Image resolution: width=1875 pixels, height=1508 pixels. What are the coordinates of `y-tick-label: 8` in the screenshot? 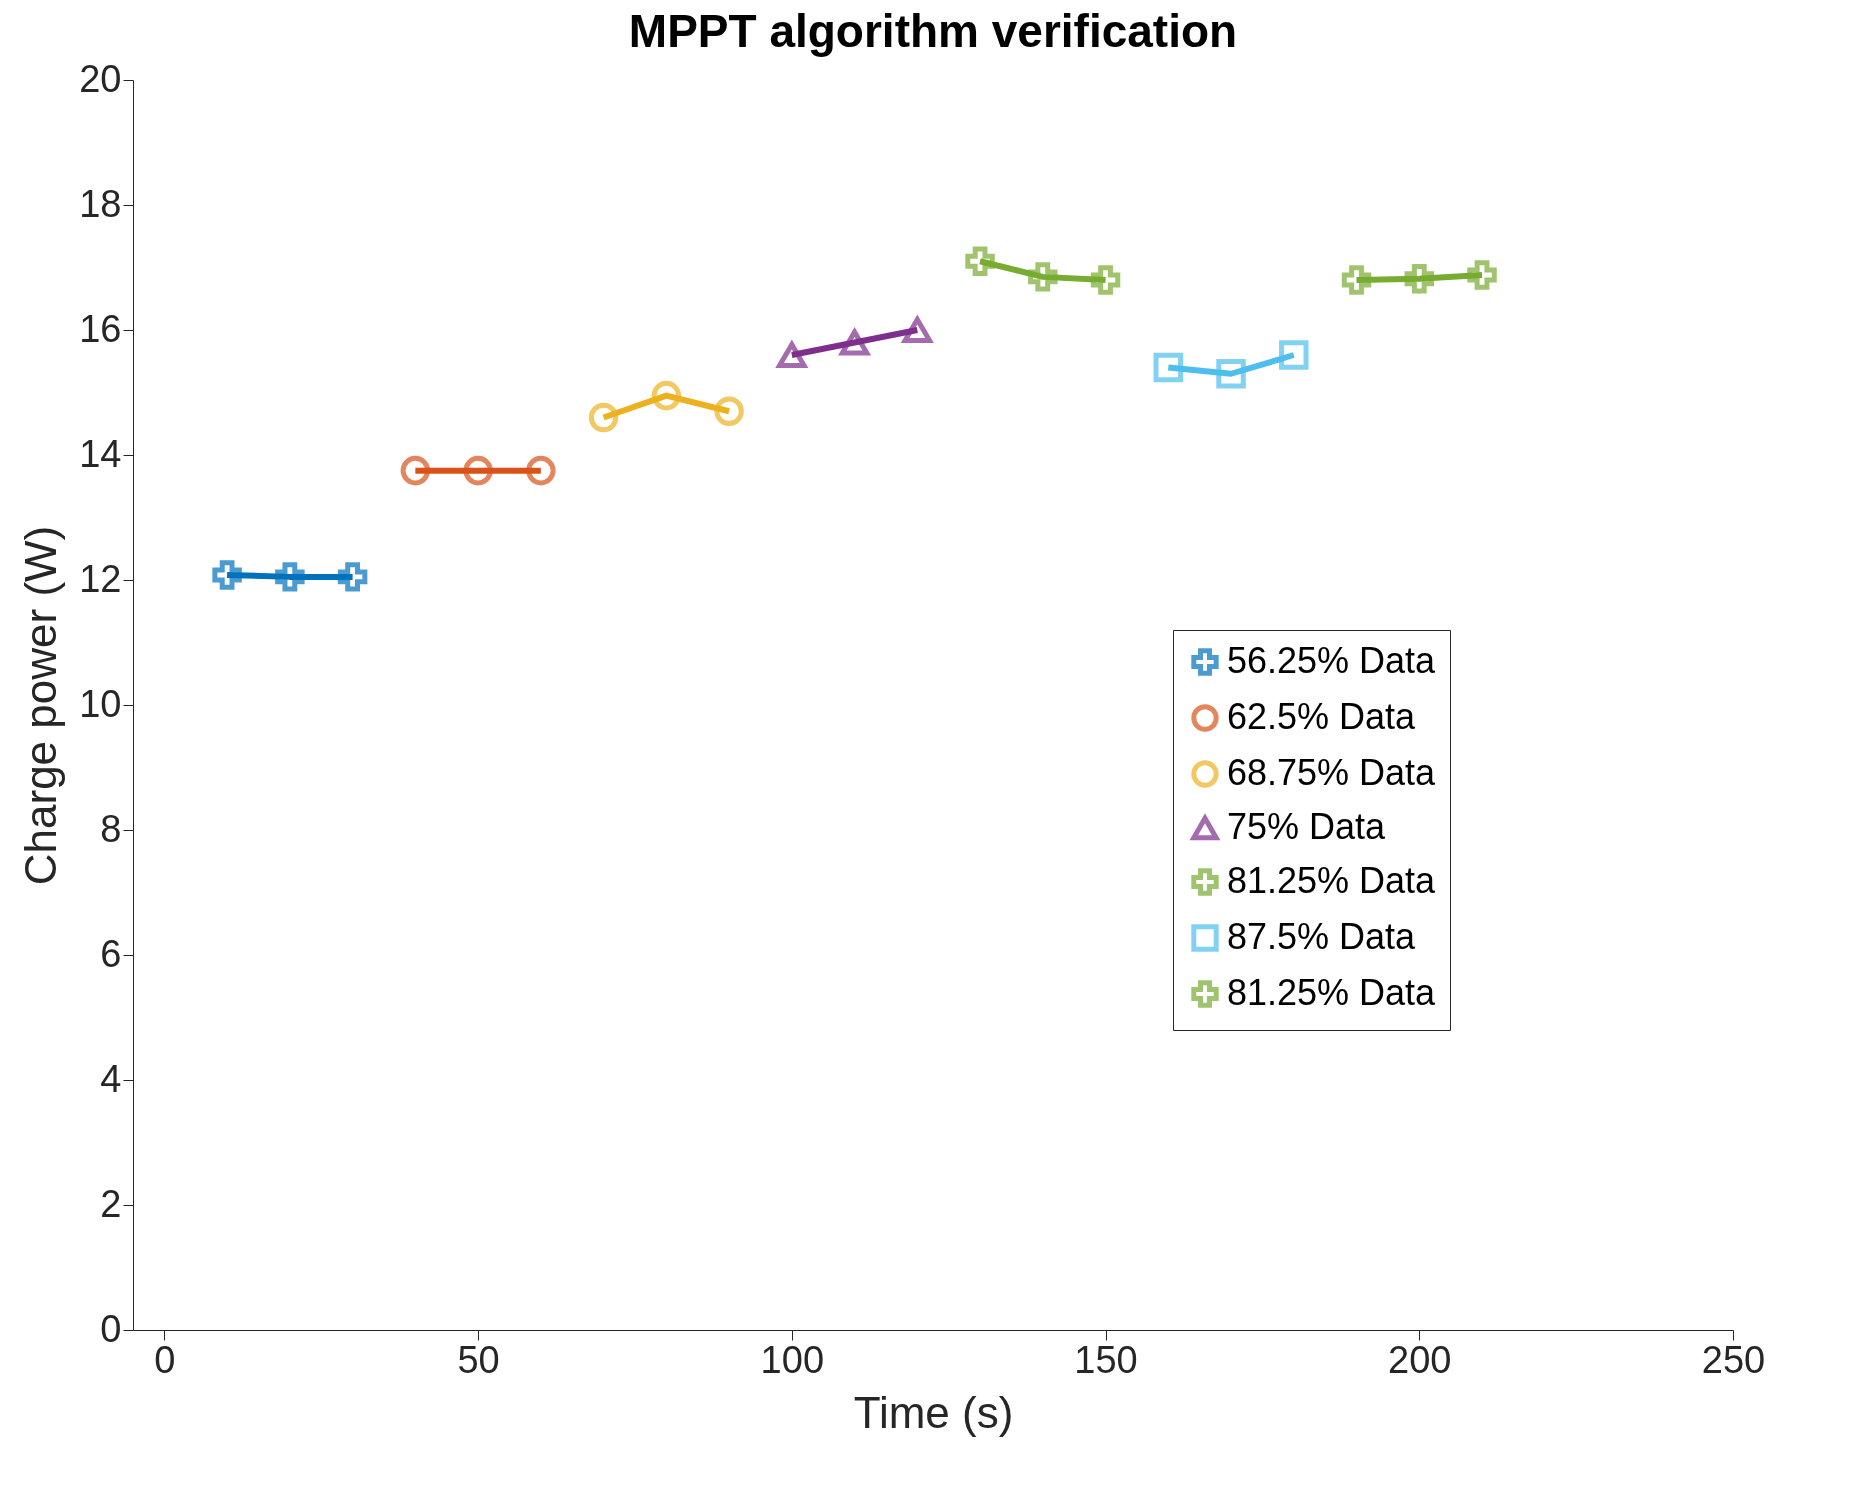 It's located at (111, 828).